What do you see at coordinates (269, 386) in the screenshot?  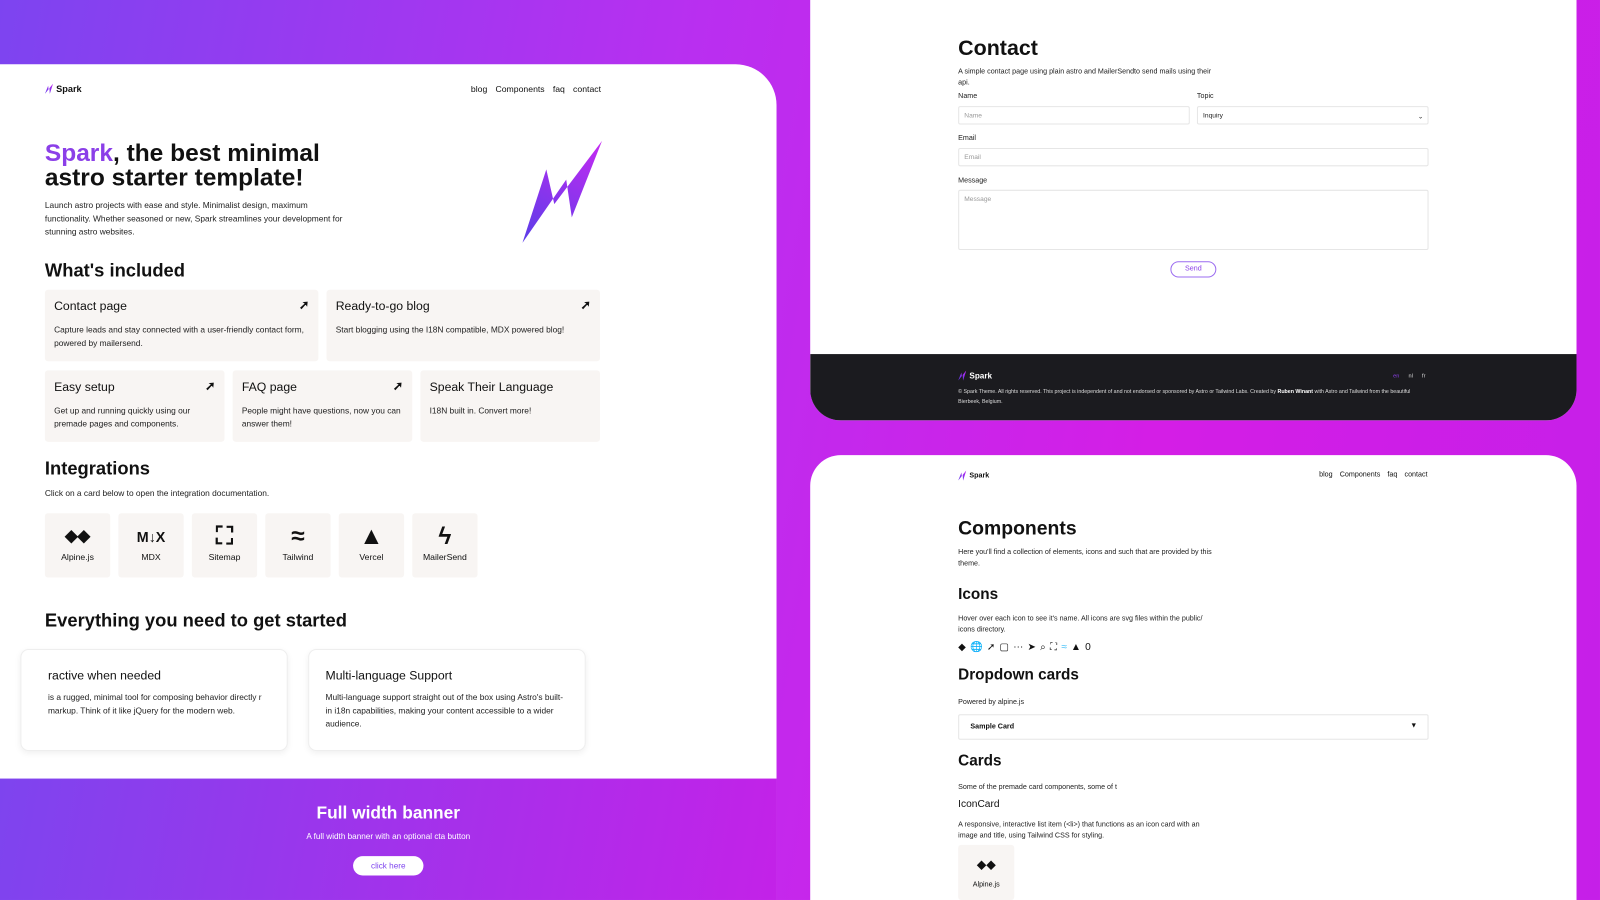 I see `card-title: FAQ page` at bounding box center [269, 386].